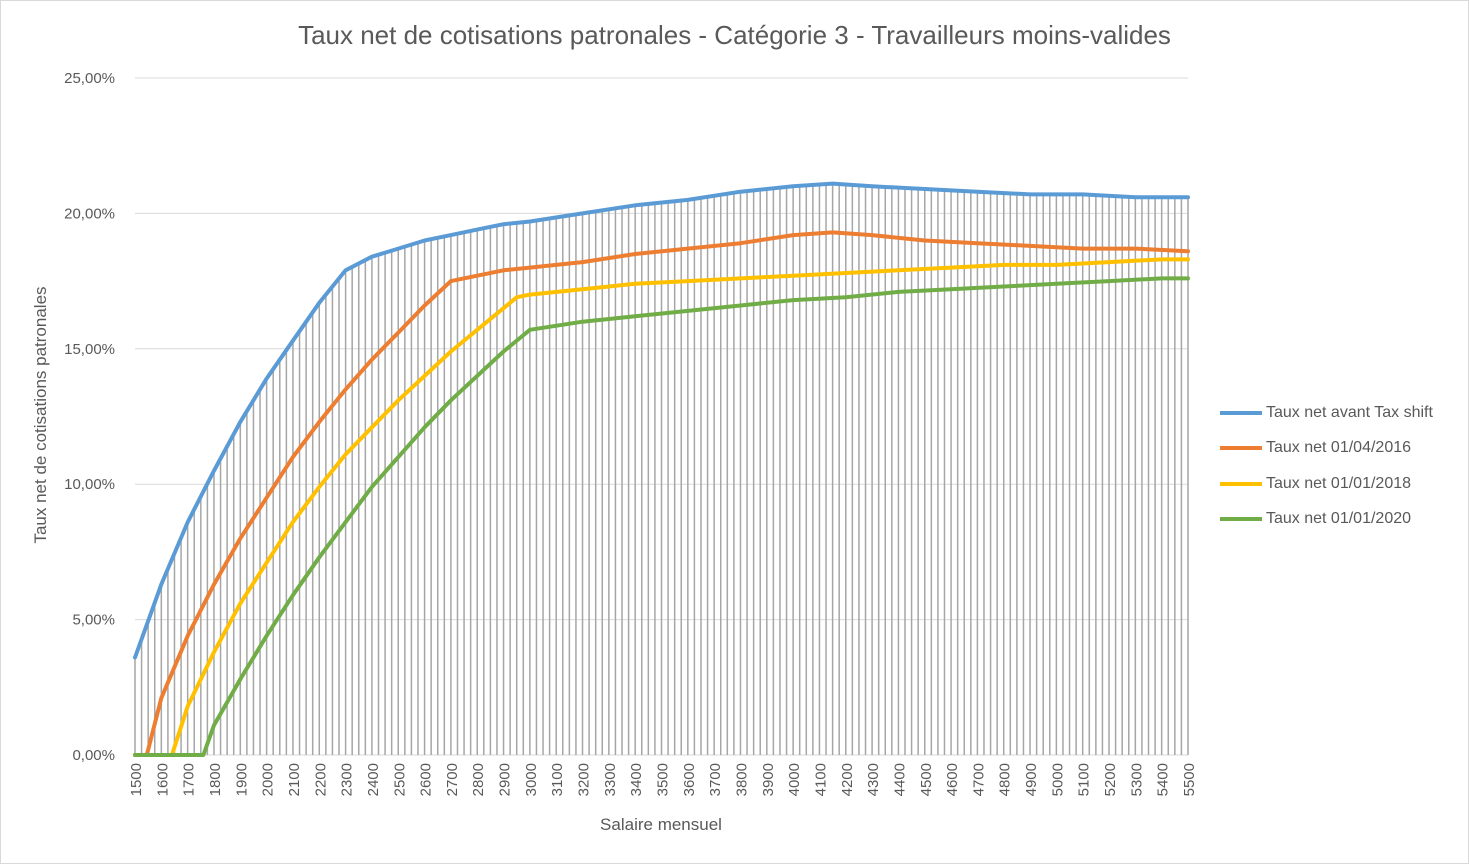  What do you see at coordinates (347, 779) in the screenshot?
I see `x-tick-label: 2300` at bounding box center [347, 779].